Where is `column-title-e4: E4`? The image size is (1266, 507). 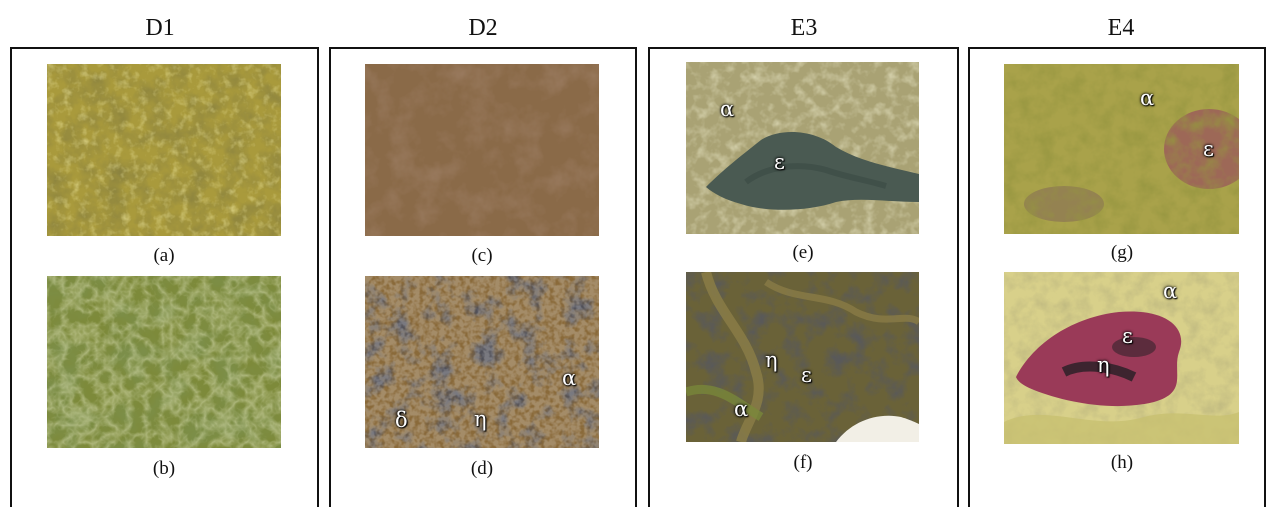 column-title-e4: E4 is located at coordinates (1121, 28).